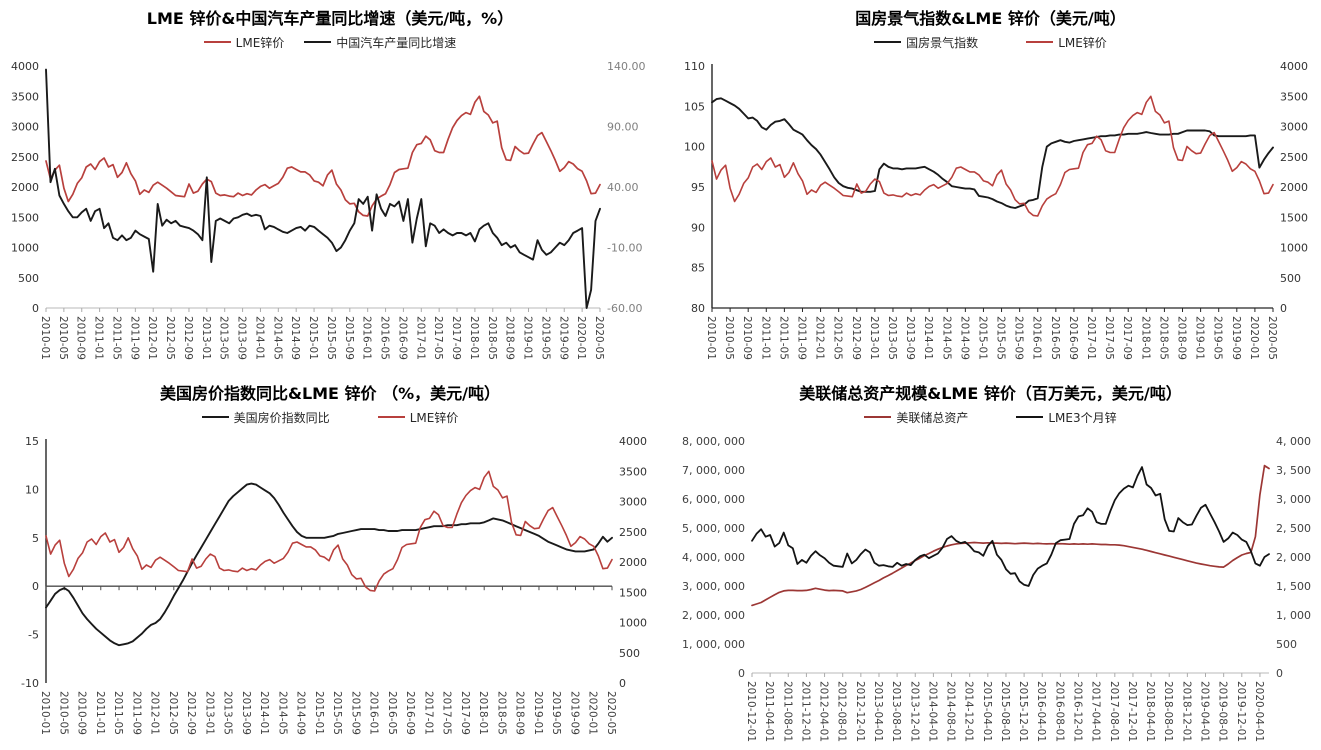 The image size is (1321, 750). I want to click on left-axis-tick-label: 95, so click(698, 187).